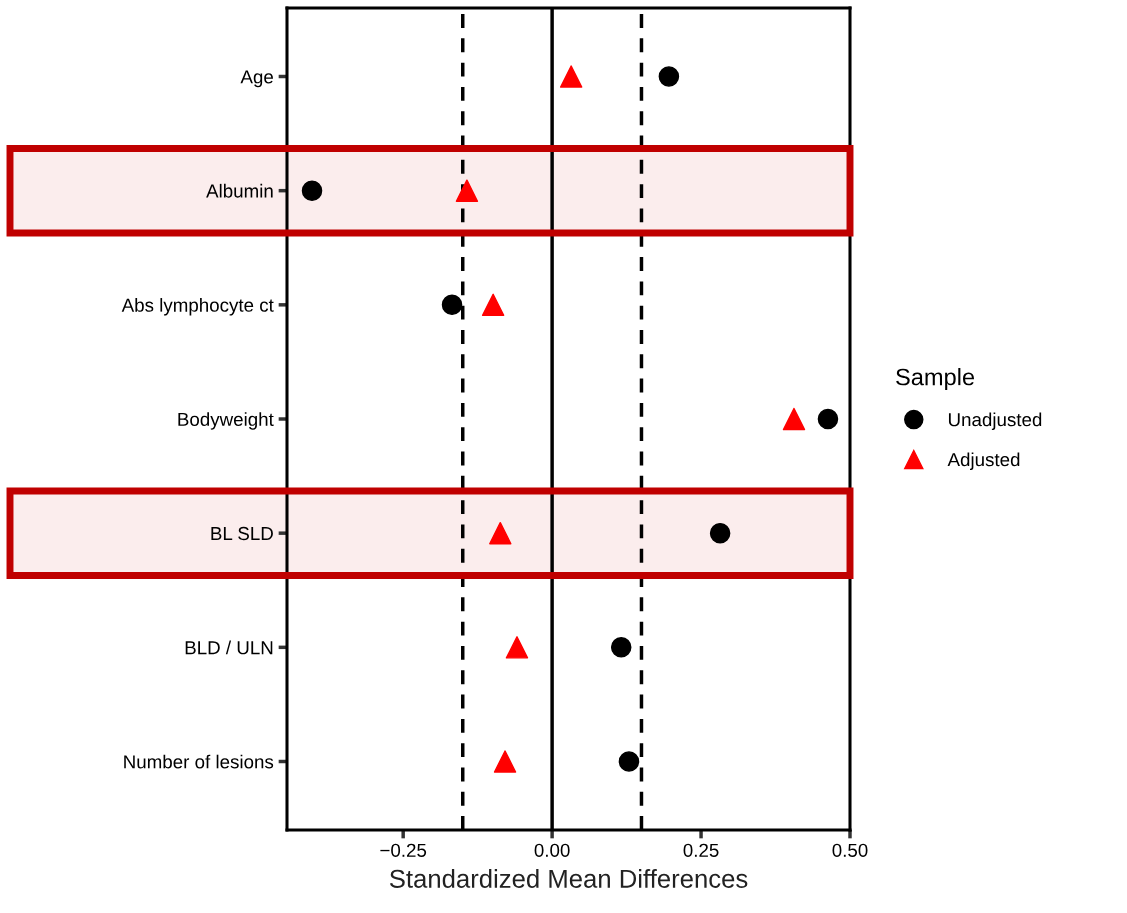  What do you see at coordinates (256, 79) in the screenshot?
I see `y-tick-label: Age` at bounding box center [256, 79].